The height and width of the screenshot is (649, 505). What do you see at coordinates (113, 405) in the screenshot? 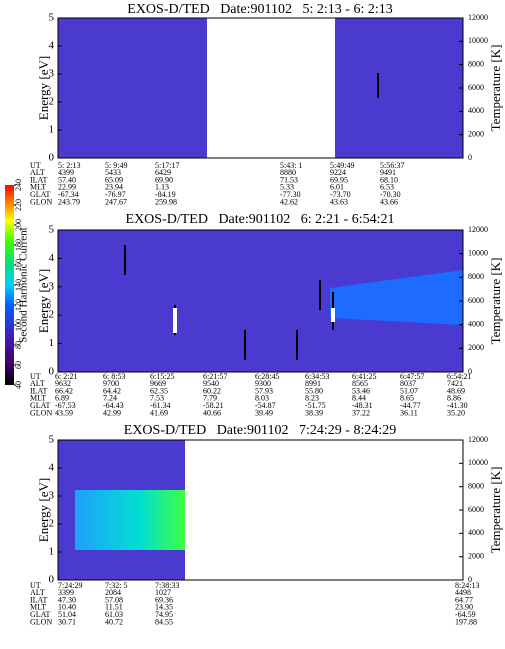
I see `table-cell: -64.43` at bounding box center [113, 405].